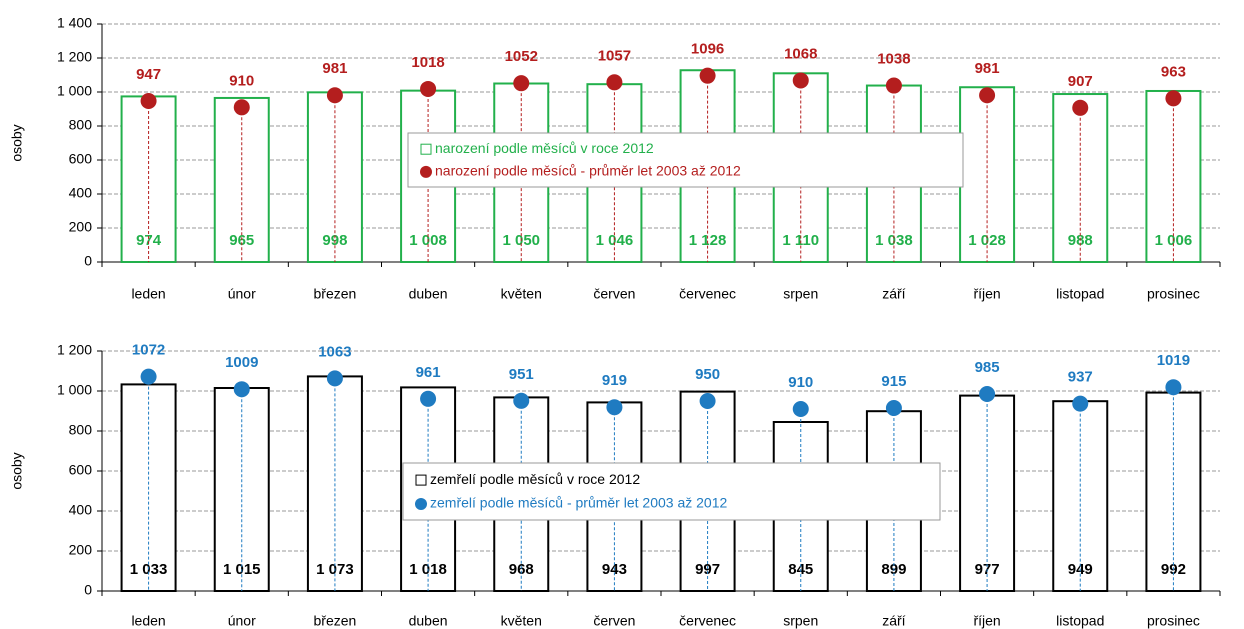  What do you see at coordinates (987, 493) in the screenshot?
I see `bar` at bounding box center [987, 493].